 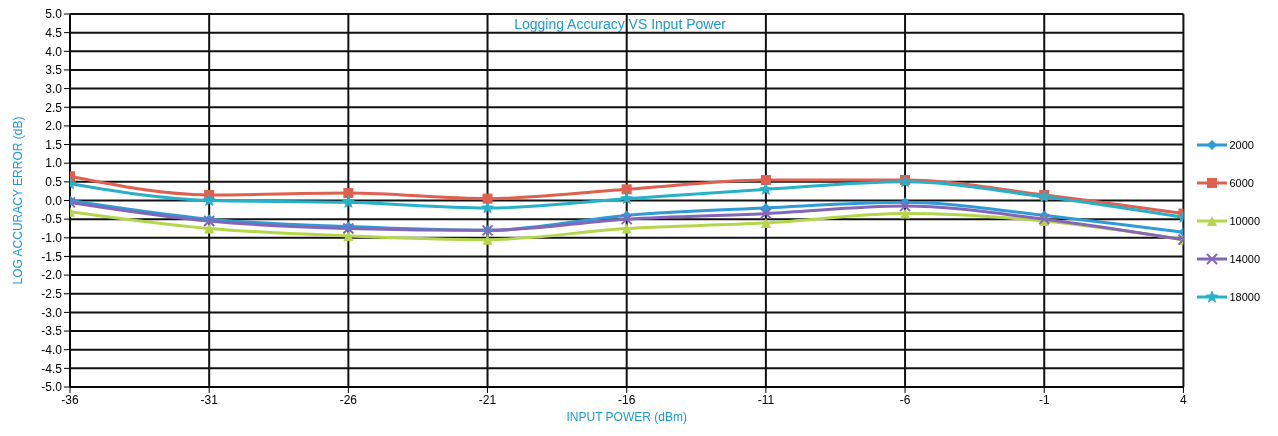 I want to click on x-axis-title: INPUT POWER (dBm), so click(x=626, y=417).